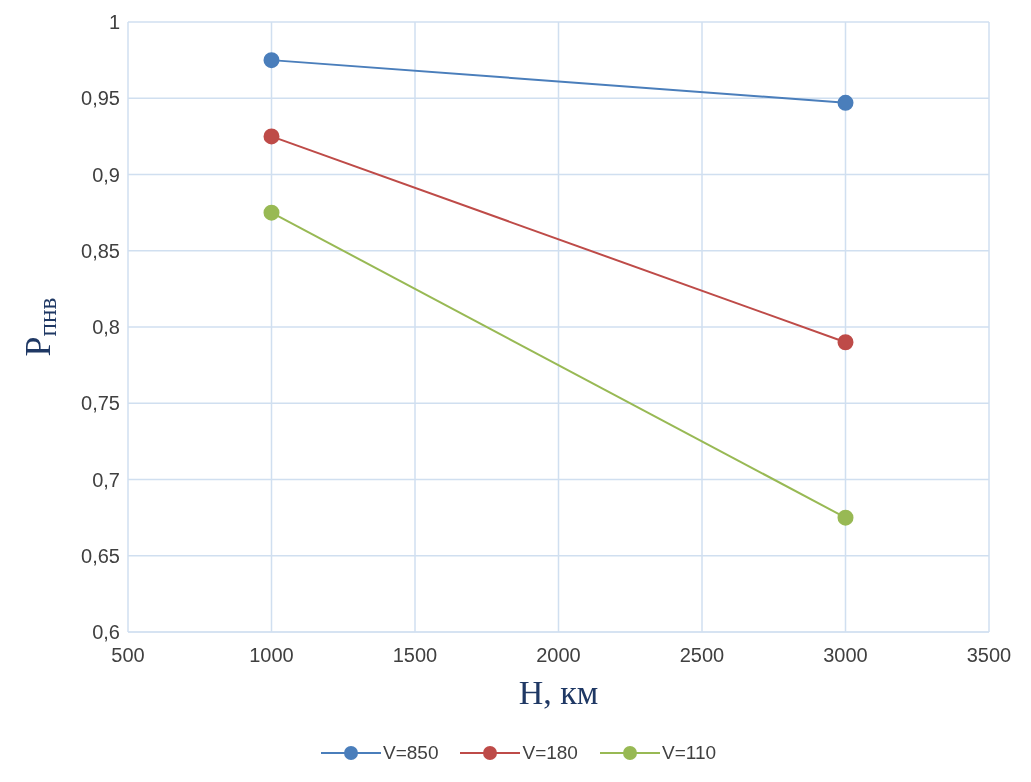  What do you see at coordinates (558, 692) in the screenshot?
I see `x-axis-title: H, км` at bounding box center [558, 692].